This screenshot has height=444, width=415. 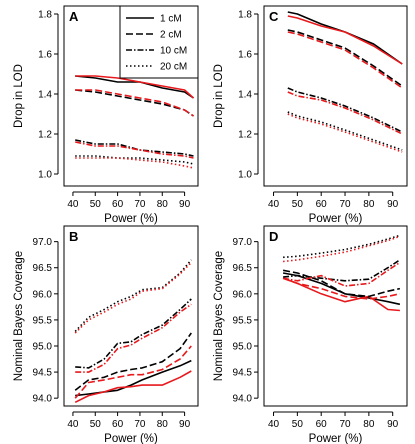 I want to click on legend-label: 10 cM, so click(x=173, y=51).